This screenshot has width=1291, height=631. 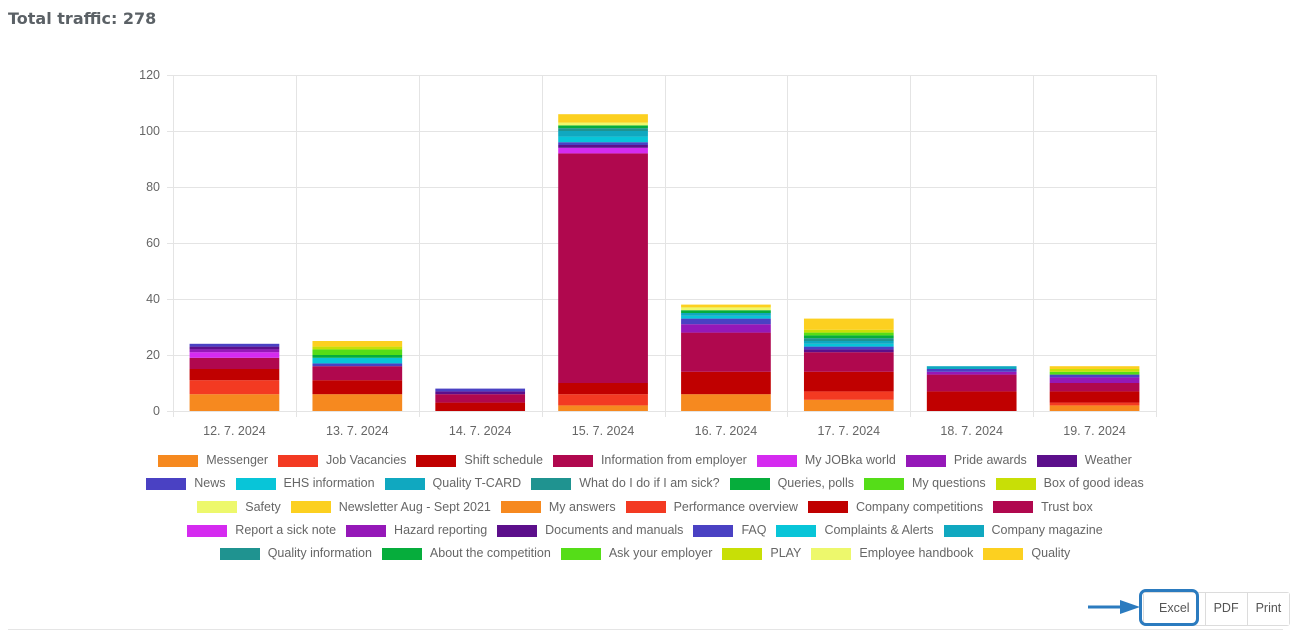 I want to click on legend-item: Company magazine, so click(x=1023, y=530).